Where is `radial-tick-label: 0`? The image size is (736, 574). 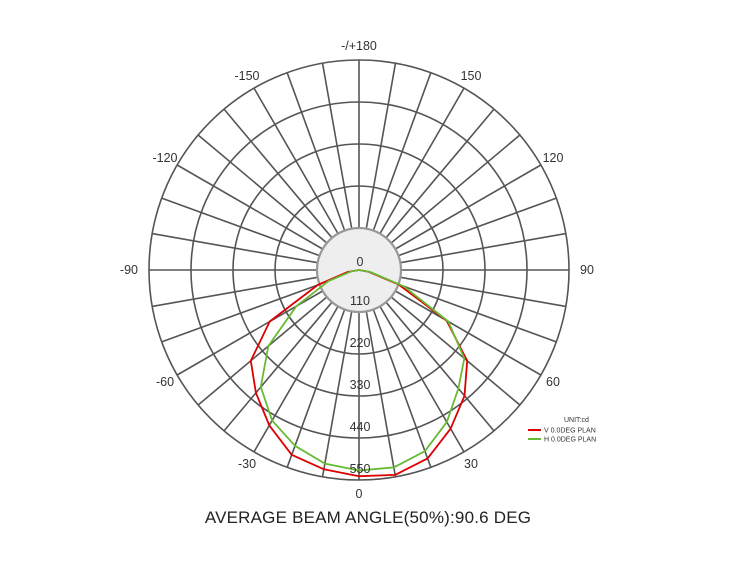
radial-tick-label: 0 is located at coordinates (360, 262).